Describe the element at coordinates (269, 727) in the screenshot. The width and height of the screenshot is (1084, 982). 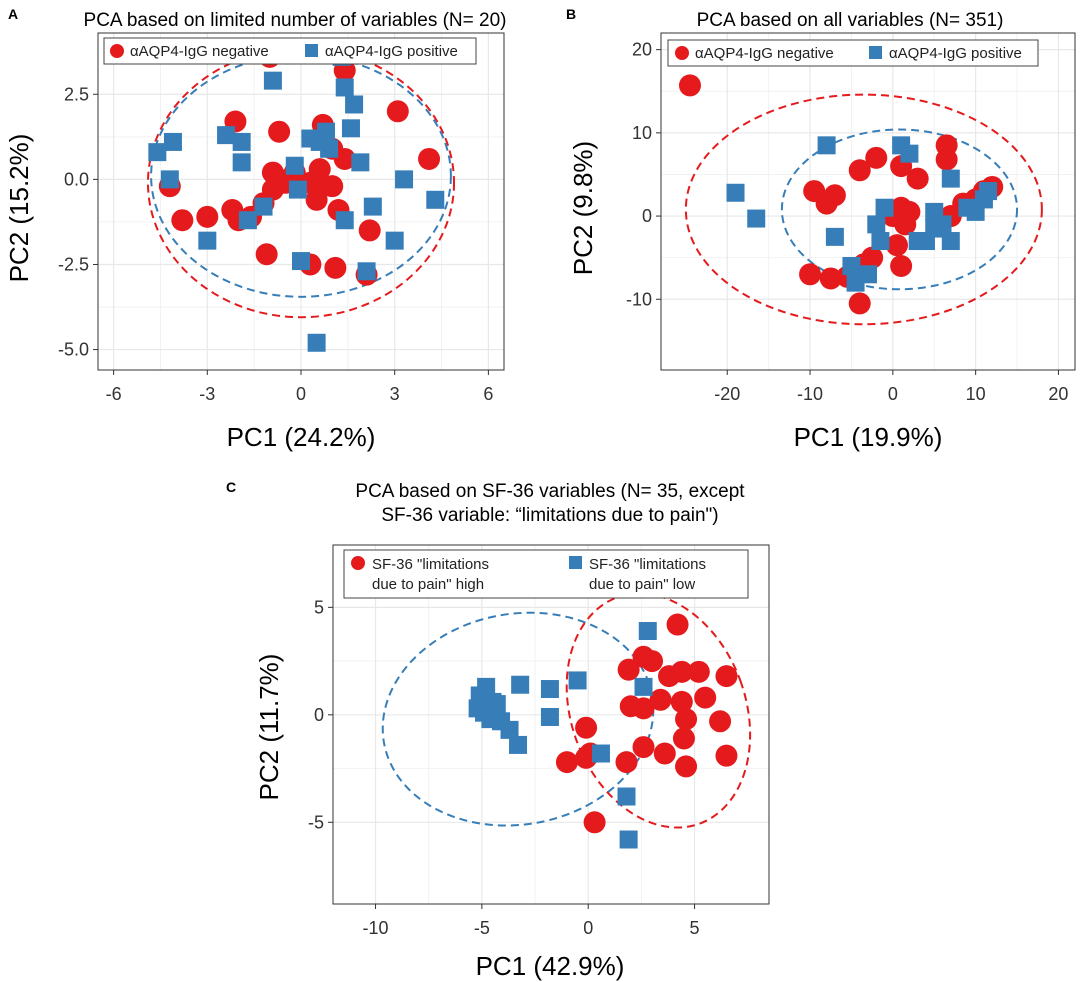
I see `panel-c-y-axis-label: PC2 (11.7%)` at that location.